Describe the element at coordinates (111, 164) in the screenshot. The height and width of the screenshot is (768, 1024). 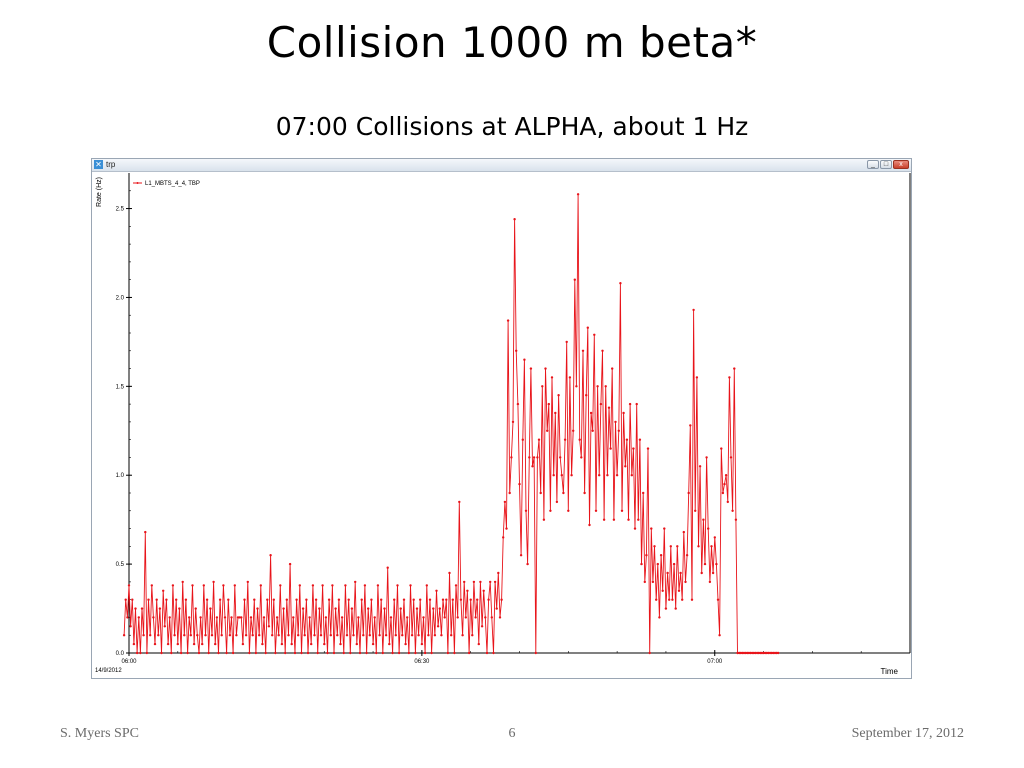
I see `window-title: trp` at that location.